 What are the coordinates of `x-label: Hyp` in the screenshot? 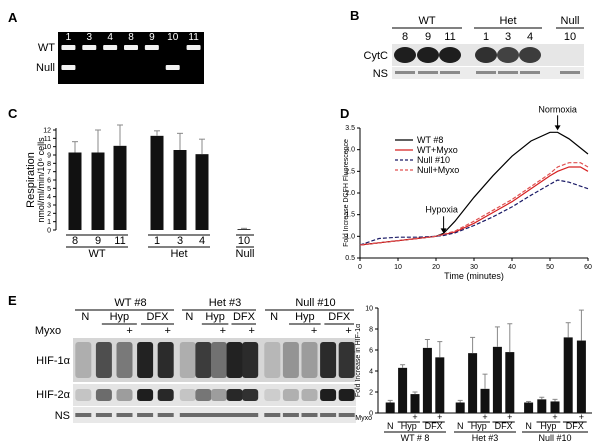 It's located at (409, 426).